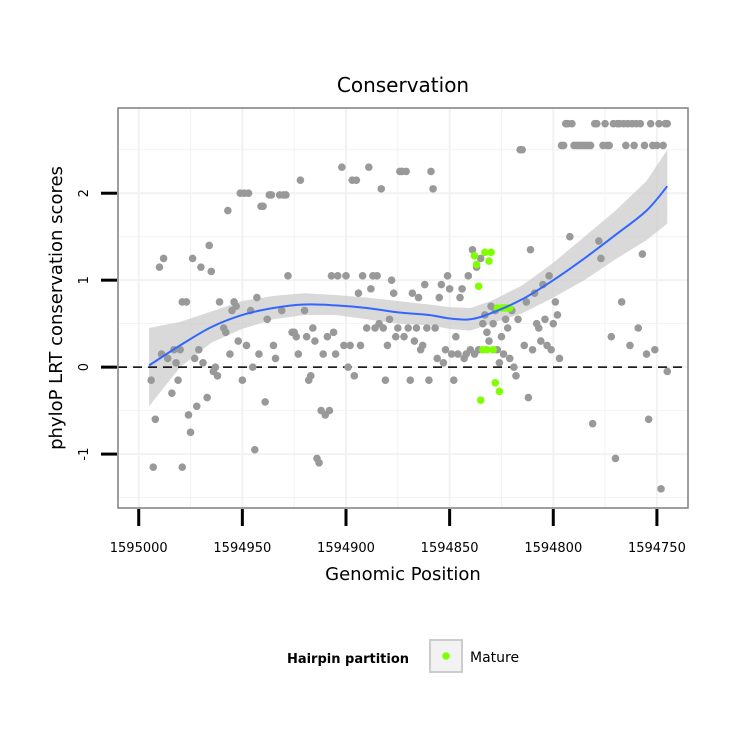 The width and height of the screenshot is (750, 750). Describe the element at coordinates (84, 454) in the screenshot. I see `y-tick-label: -1` at that location.